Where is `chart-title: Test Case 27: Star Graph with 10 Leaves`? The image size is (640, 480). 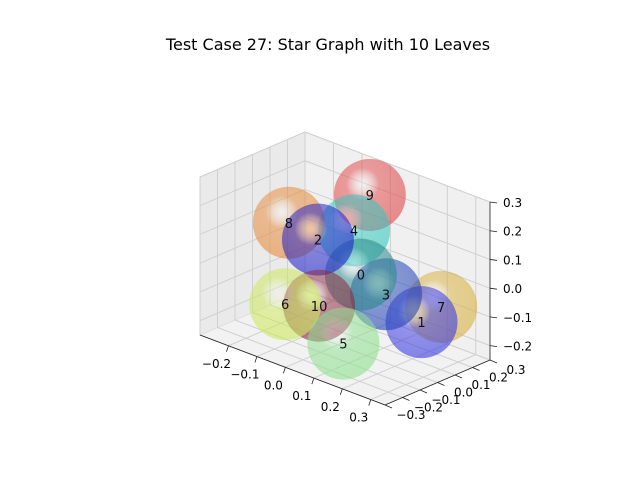
chart-title: Test Case 27: Star Graph with 10 Leaves is located at coordinates (327, 44).